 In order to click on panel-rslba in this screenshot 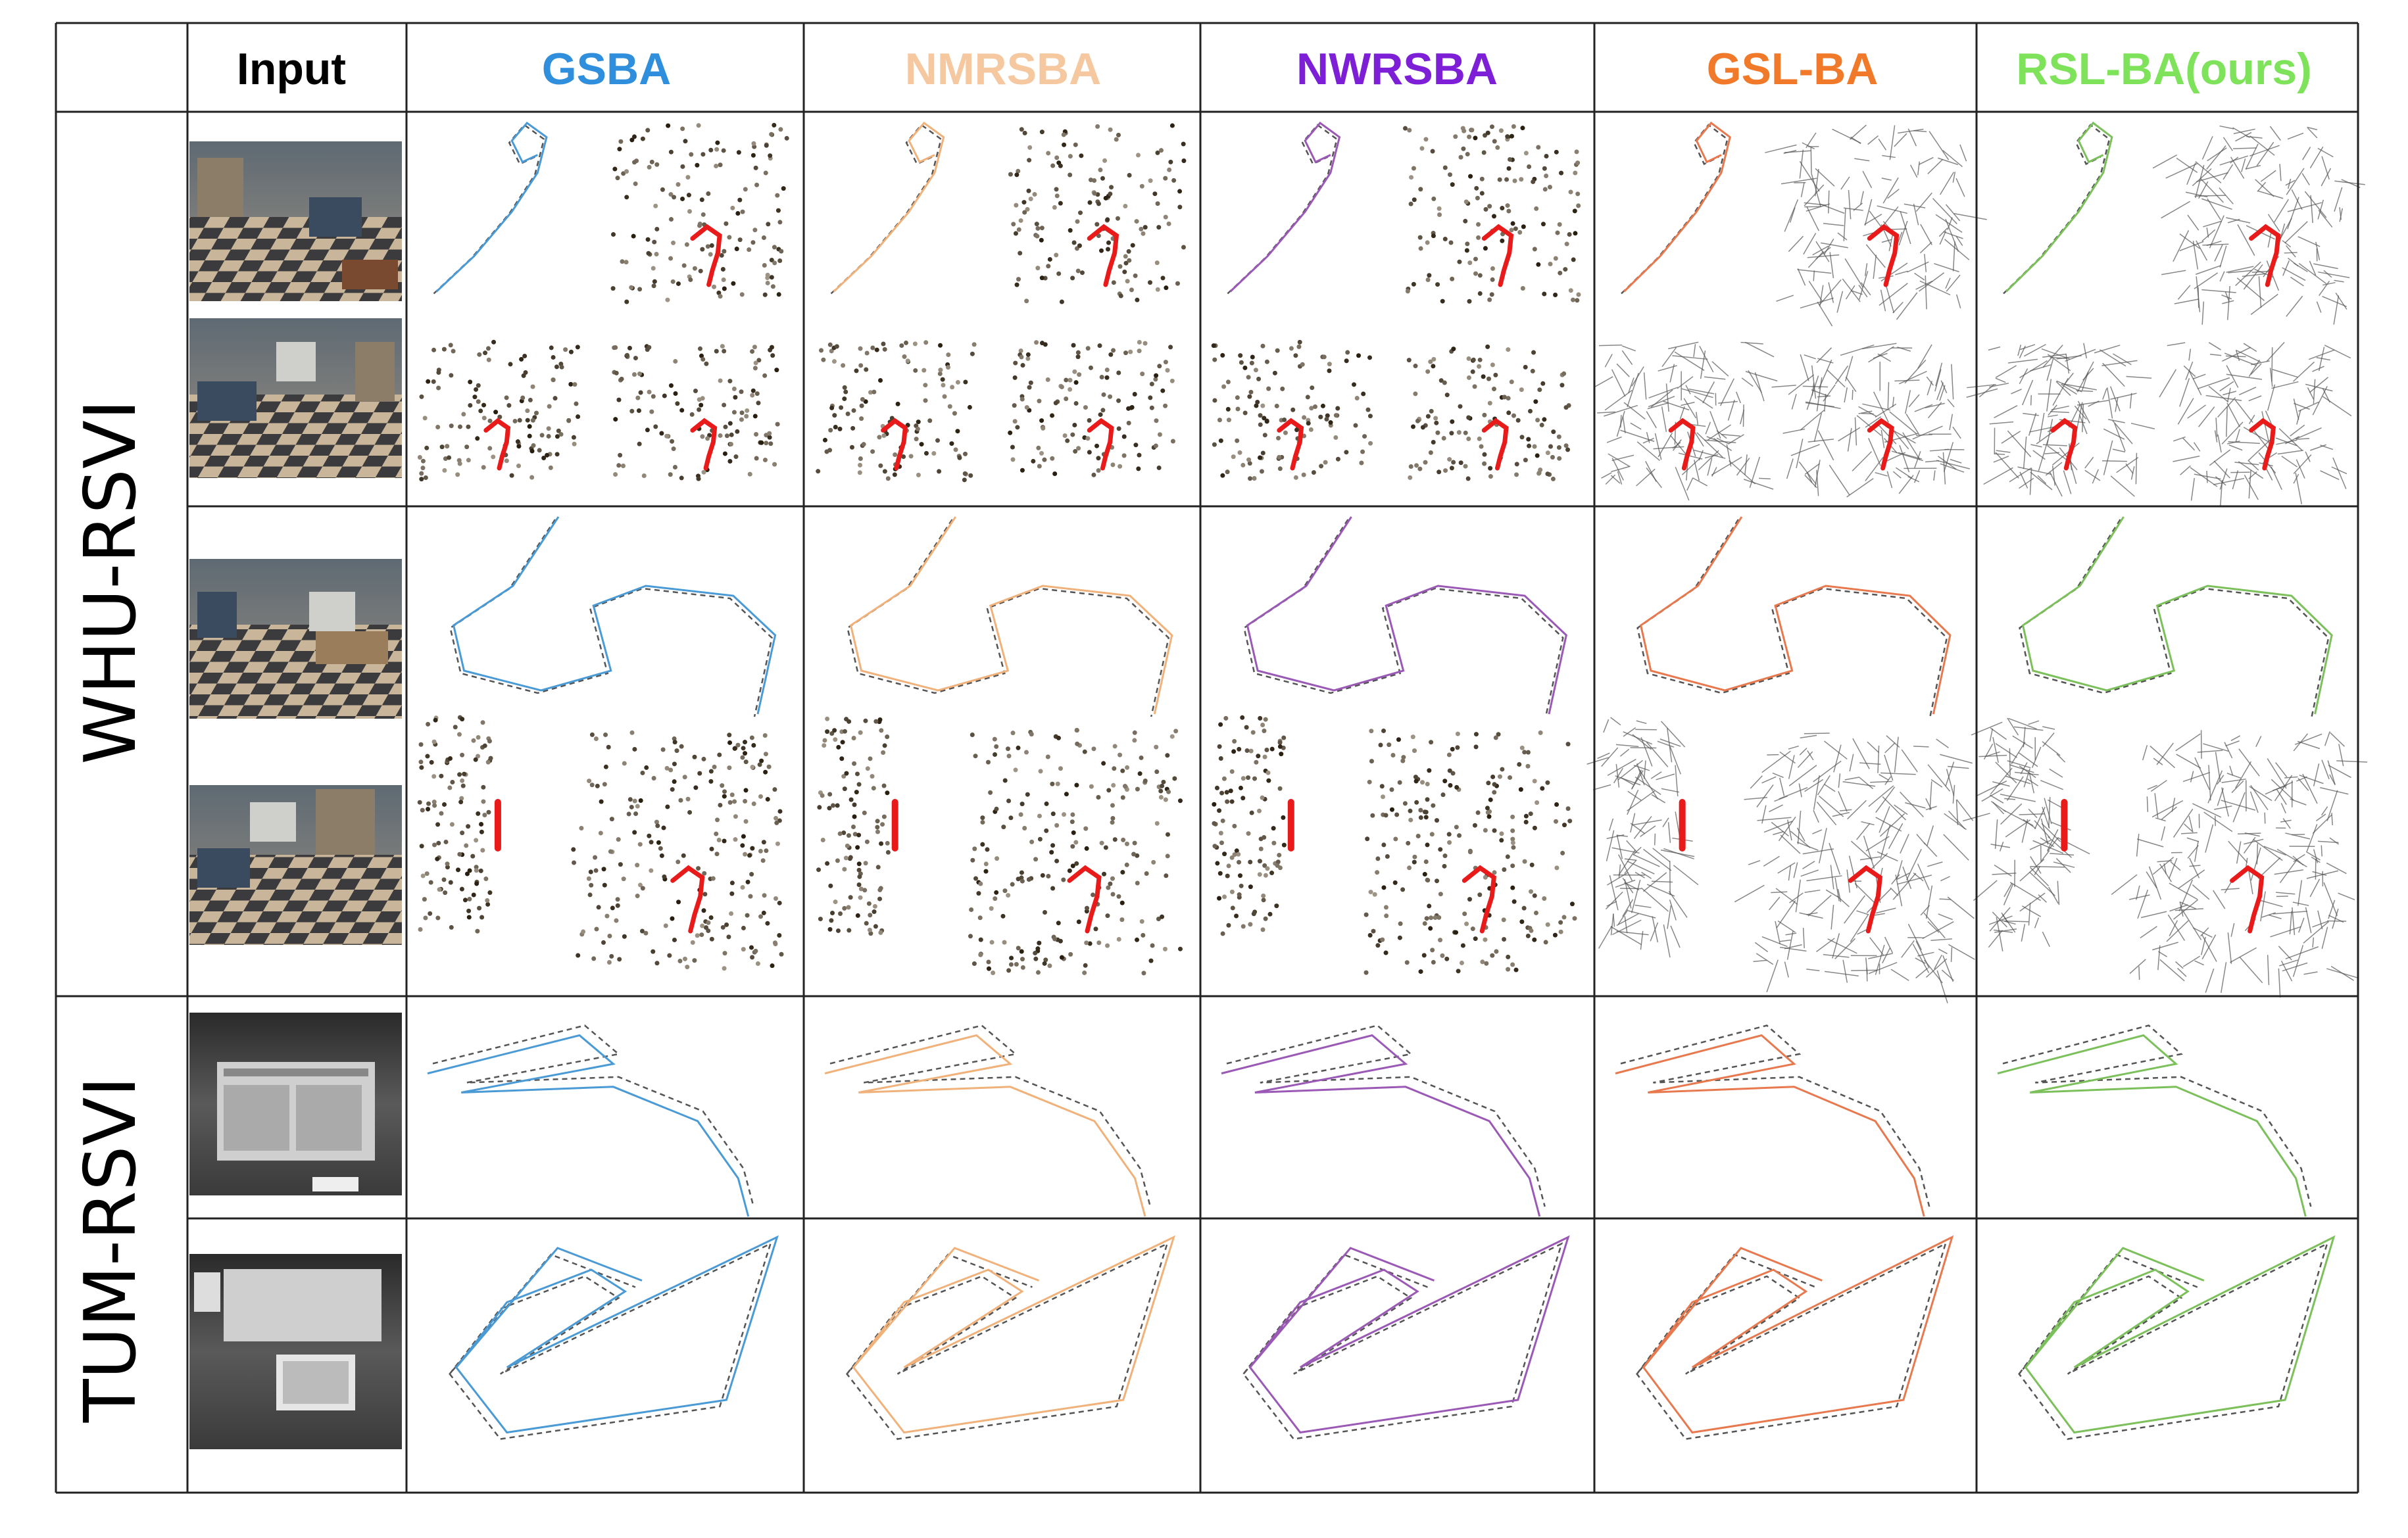, I will do `click(2165, 781)`.